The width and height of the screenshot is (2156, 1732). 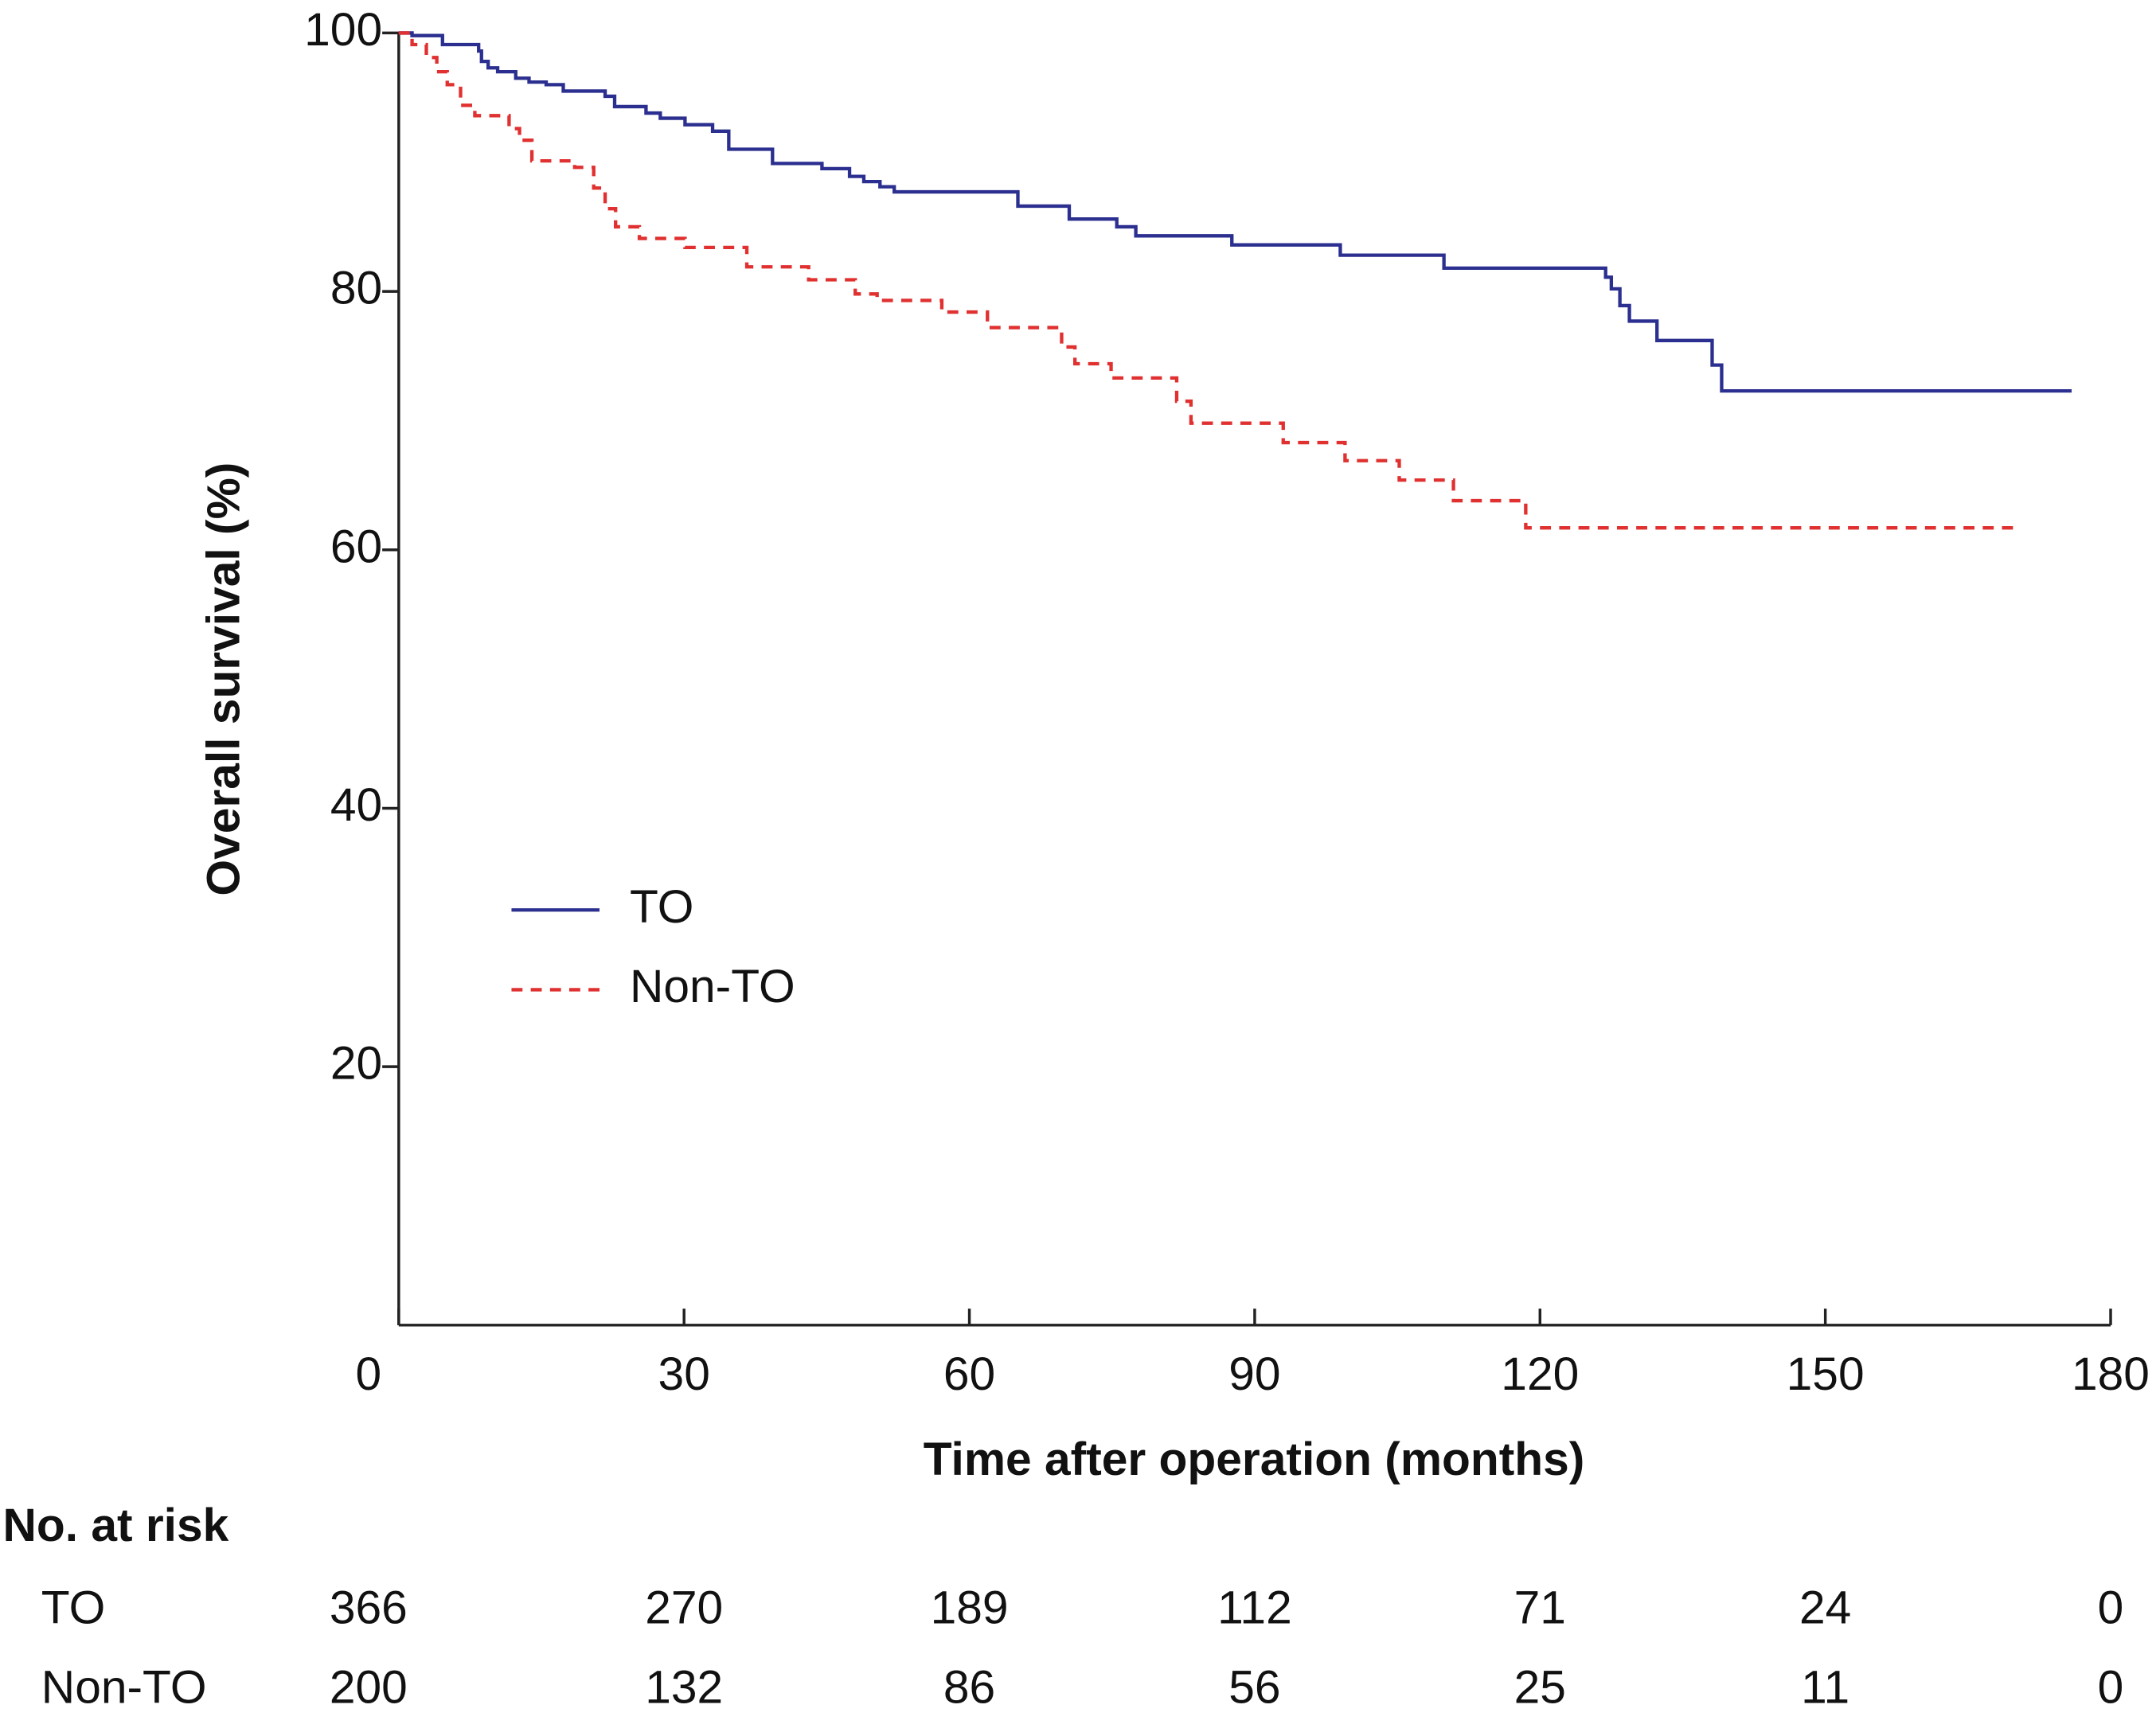 What do you see at coordinates (356, 288) in the screenshot?
I see `y-tick-label: 80` at bounding box center [356, 288].